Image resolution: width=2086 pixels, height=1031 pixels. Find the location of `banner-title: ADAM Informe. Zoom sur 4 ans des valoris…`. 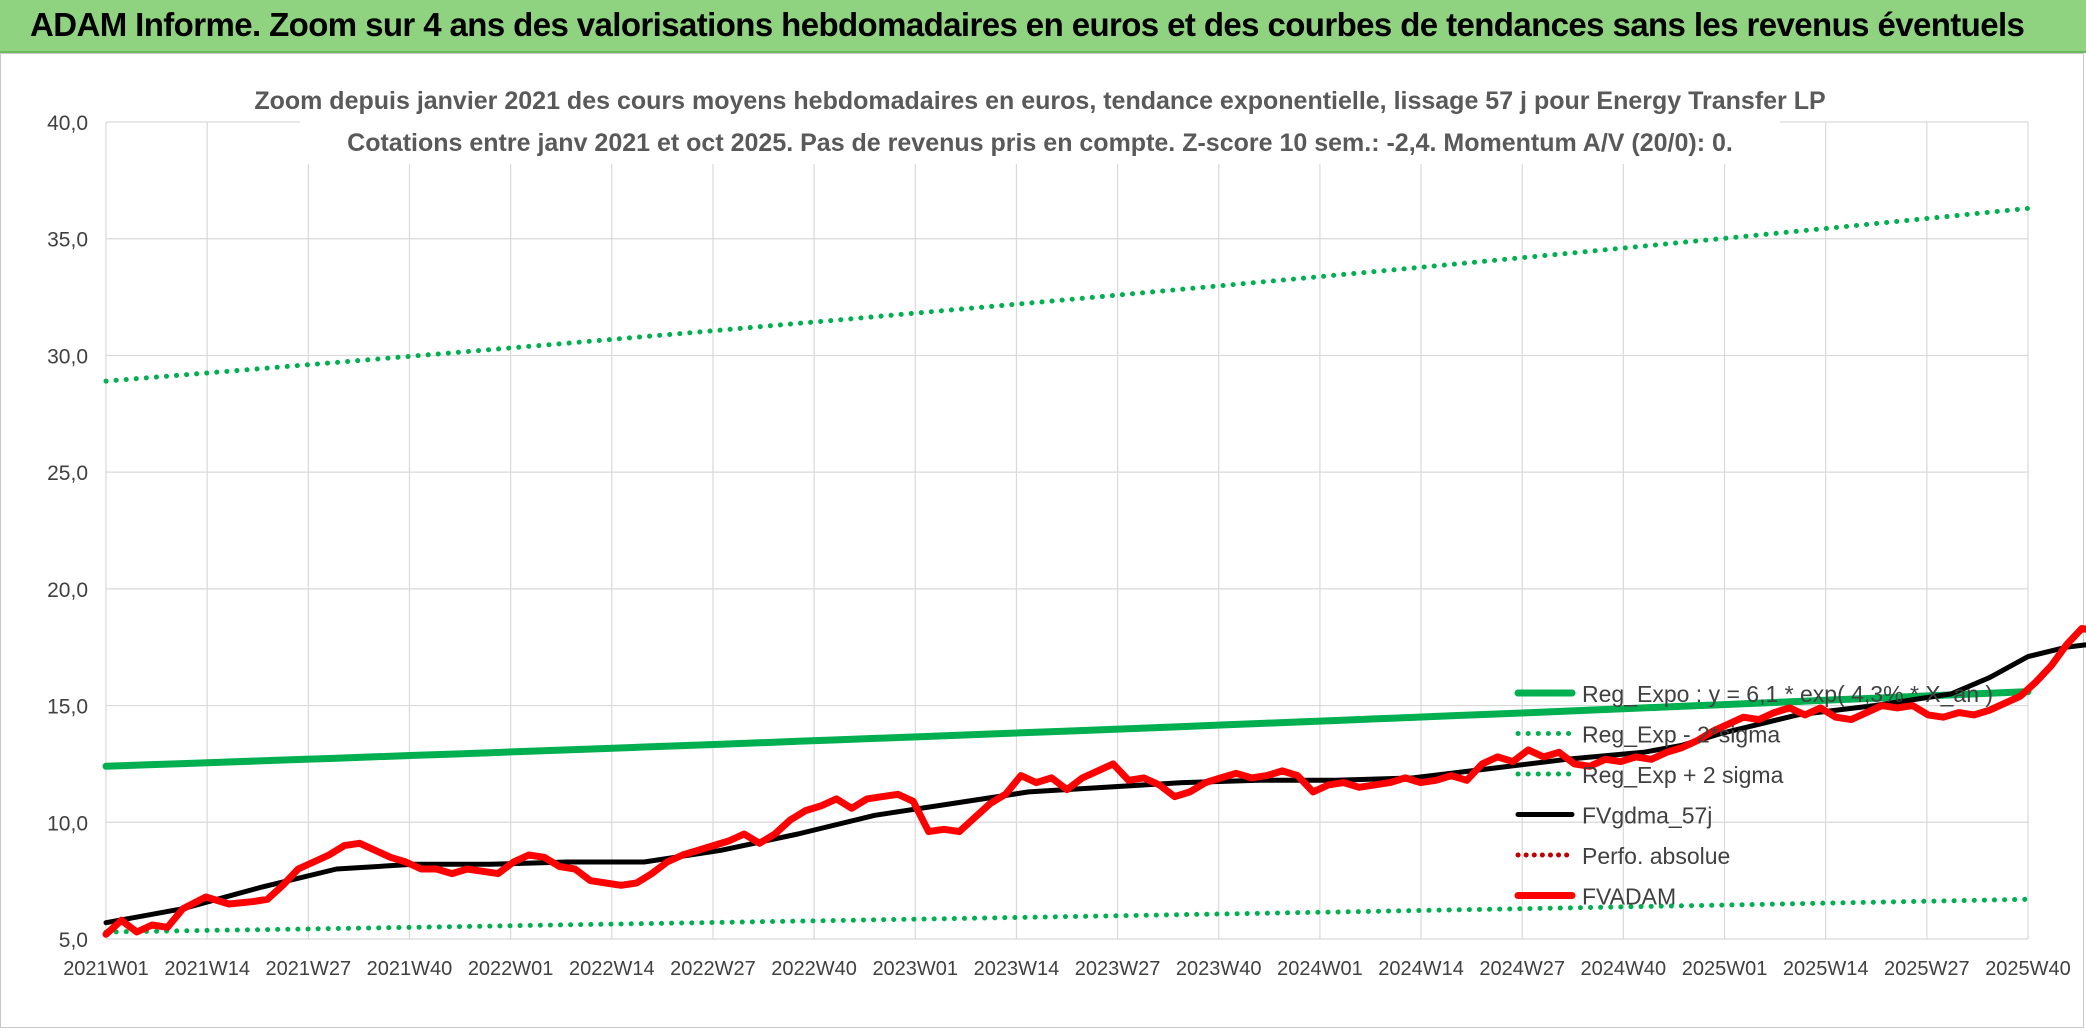

banner-title: ADAM Informe. Zoom sur 4 ans des valoris… is located at coordinates (1027, 24).